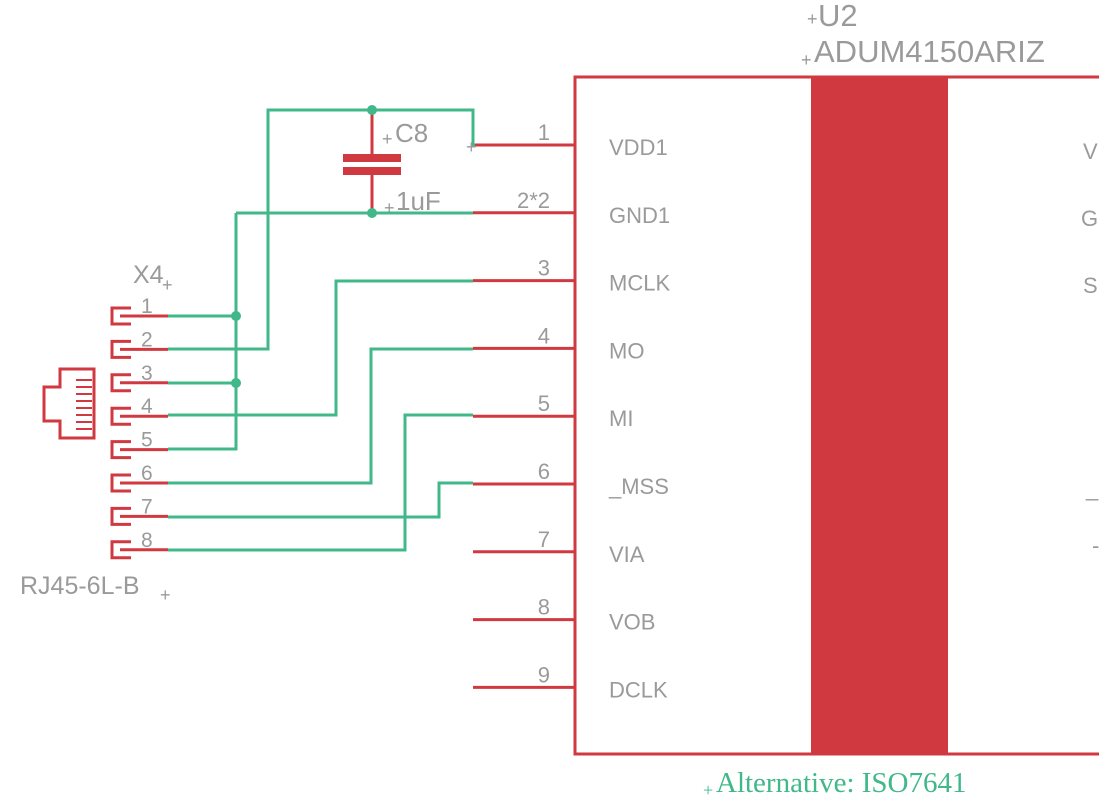 The image size is (1099, 797). What do you see at coordinates (139, 377) in the screenshot?
I see `x4-pin-3: 3` at bounding box center [139, 377].